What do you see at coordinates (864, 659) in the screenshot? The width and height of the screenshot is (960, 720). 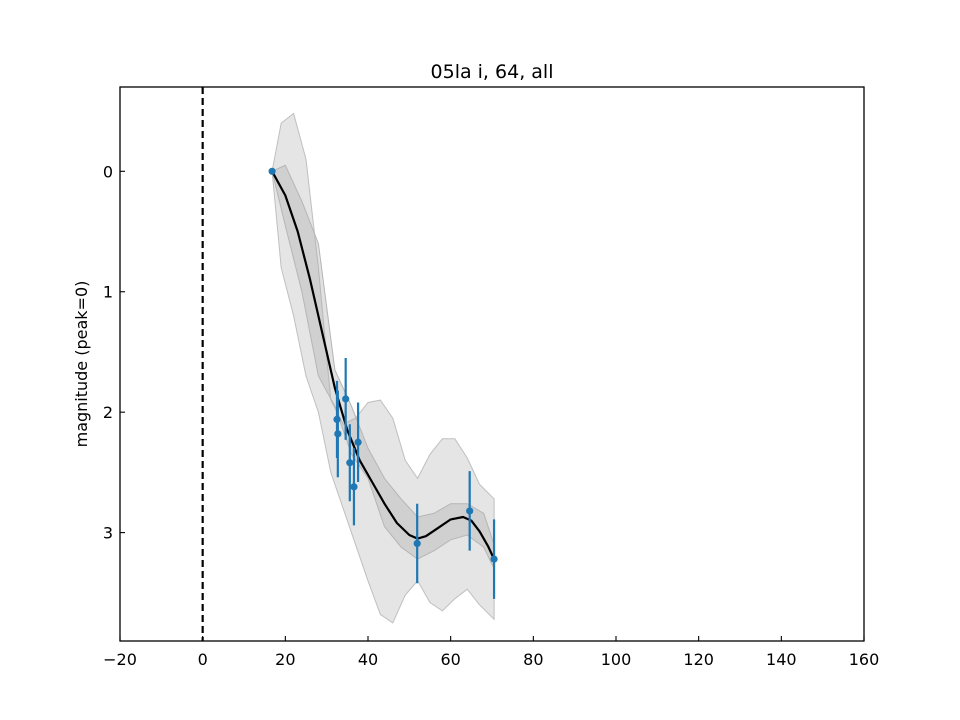 I see `x-tick-label: 160` at bounding box center [864, 659].